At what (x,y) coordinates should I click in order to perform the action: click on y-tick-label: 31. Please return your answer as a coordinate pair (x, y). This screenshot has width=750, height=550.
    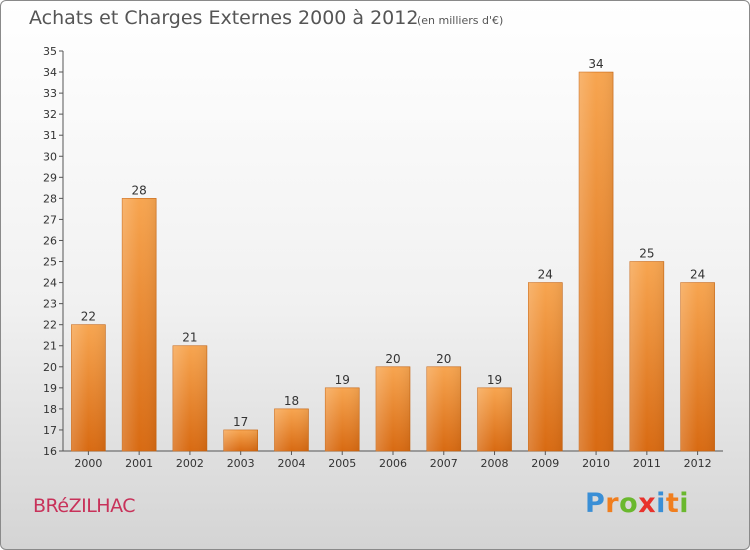
    Looking at the image, I should click on (50, 135).